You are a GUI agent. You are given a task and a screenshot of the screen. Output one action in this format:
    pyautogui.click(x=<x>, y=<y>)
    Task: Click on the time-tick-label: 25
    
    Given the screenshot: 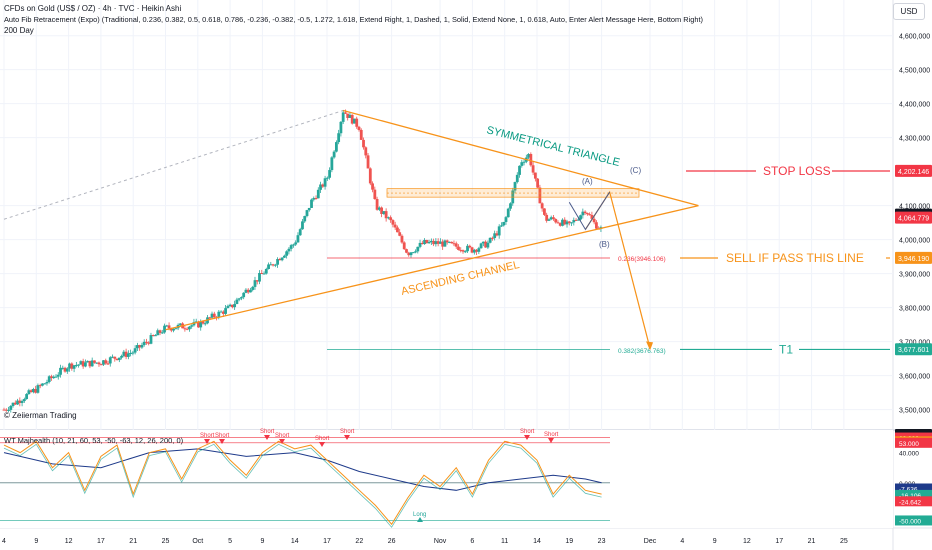 What is the action you would take?
    pyautogui.click(x=166, y=541)
    